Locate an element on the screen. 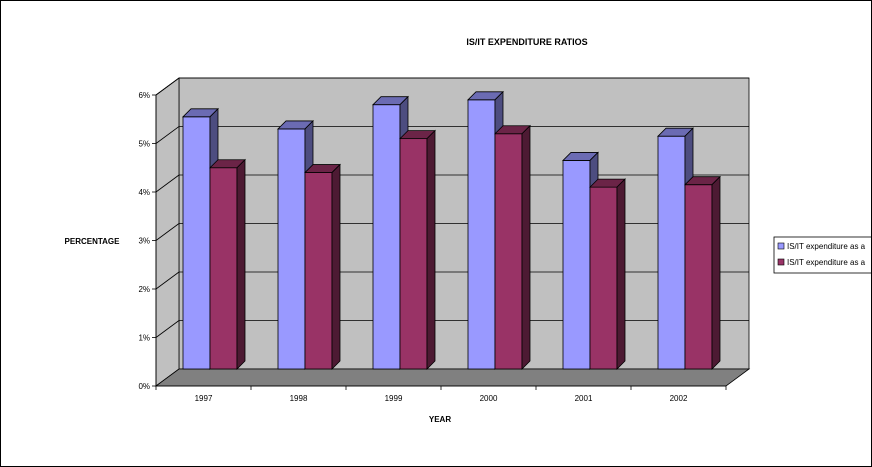 Image resolution: width=872 pixels, height=467 pixels. x-tick-label: 2000 is located at coordinates (489, 398).